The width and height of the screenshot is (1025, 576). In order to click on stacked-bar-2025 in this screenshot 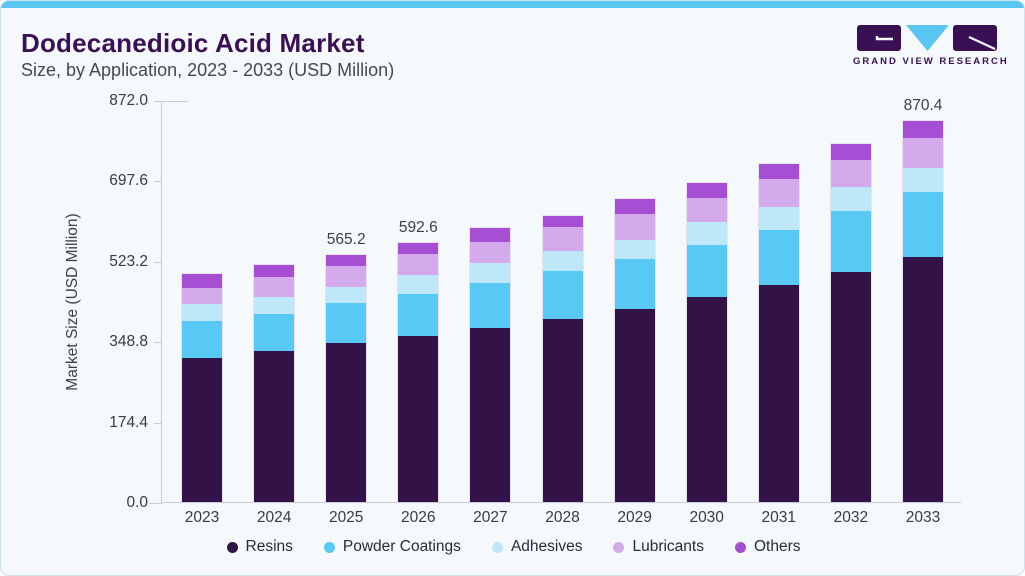, I will do `click(346, 378)`.